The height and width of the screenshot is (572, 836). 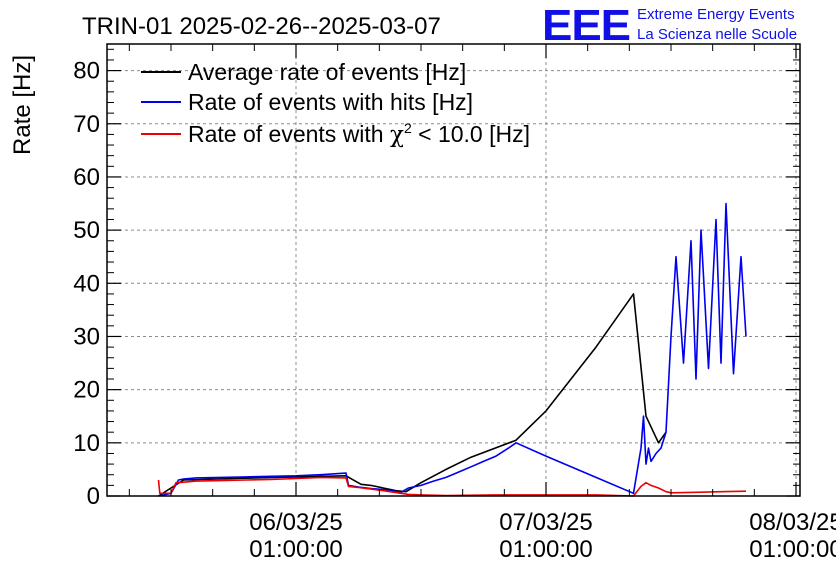 What do you see at coordinates (716, 14) in the screenshot?
I see `eee-logo-line1: Extreme Energy Events` at bounding box center [716, 14].